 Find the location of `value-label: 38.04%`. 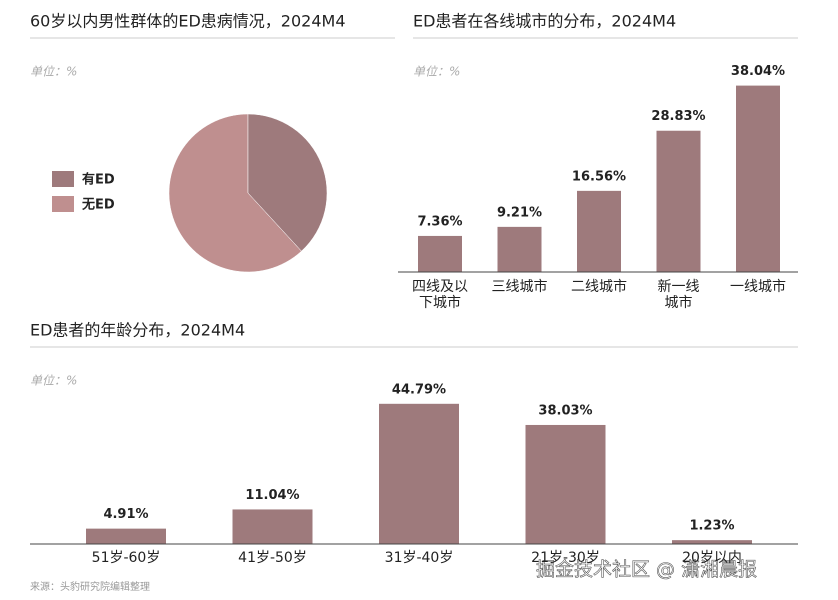

value-label: 38.04% is located at coordinates (758, 71).